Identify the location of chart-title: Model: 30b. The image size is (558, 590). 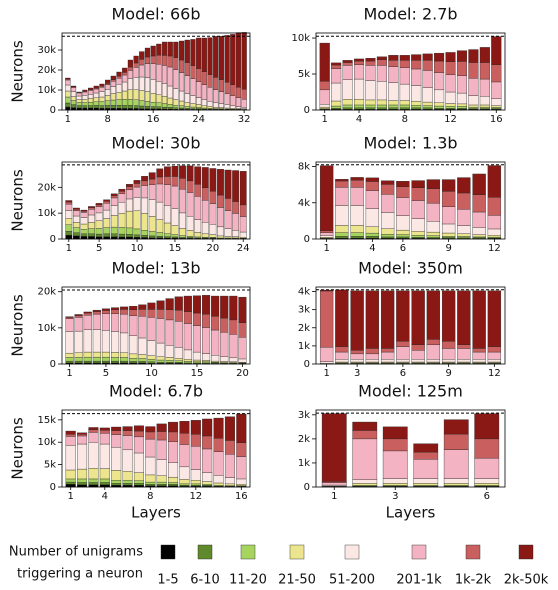
(155, 143).